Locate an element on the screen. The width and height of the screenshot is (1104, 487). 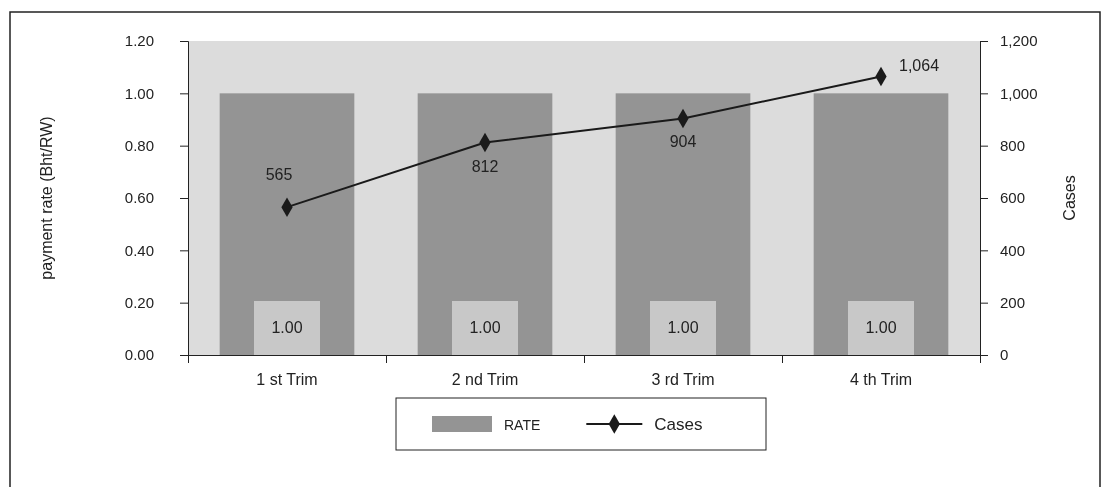
y-tick-label: 0.20 is located at coordinates (139, 302).